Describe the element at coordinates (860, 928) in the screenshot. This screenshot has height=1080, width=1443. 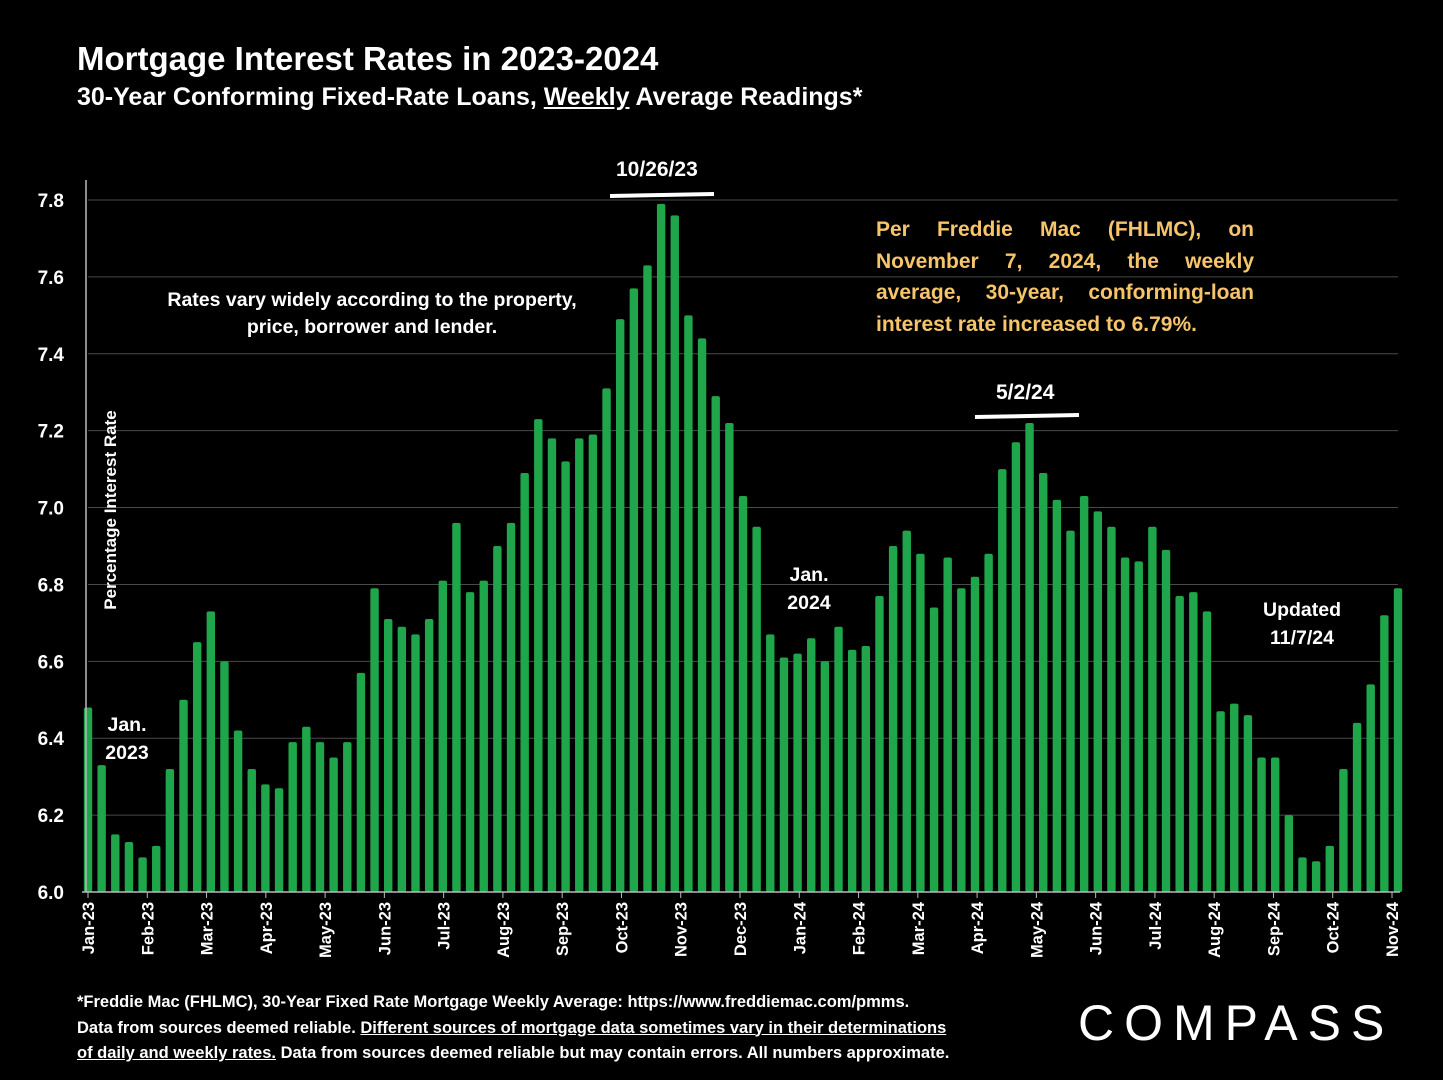
I see `x-tick-label: Feb-24` at that location.